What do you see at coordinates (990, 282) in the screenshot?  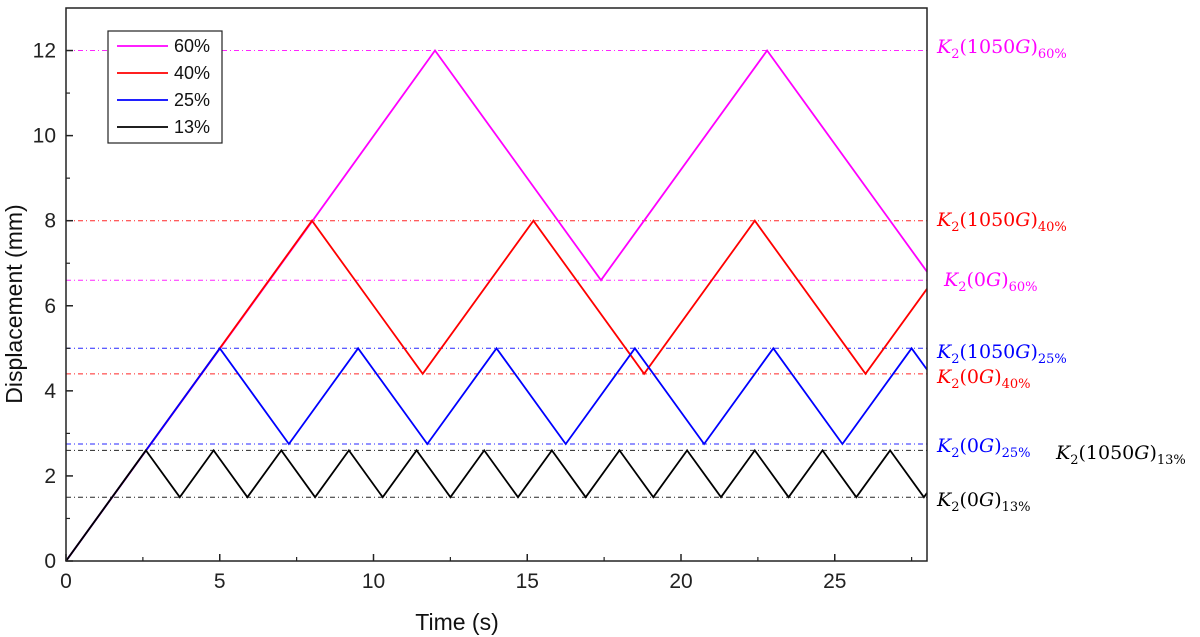 I see `annotation-k2-2: K2(0G)60%` at bounding box center [990, 282].